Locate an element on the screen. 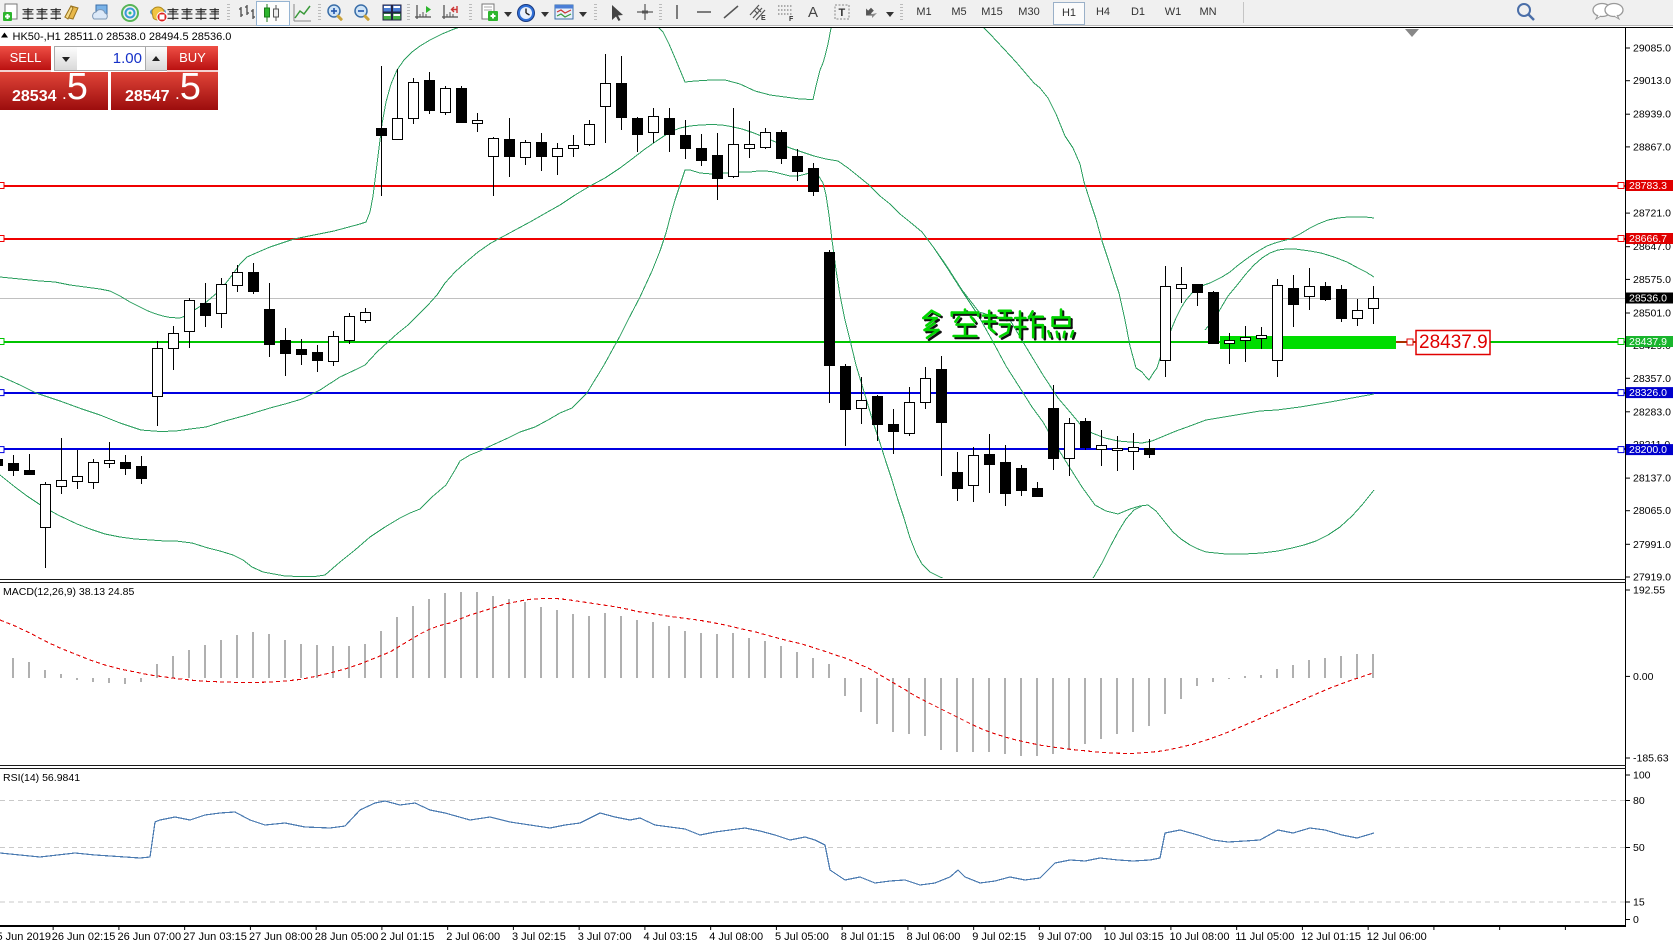 This screenshot has height=947, width=1673. svg-text: 28200.0 is located at coordinates (1648, 450).